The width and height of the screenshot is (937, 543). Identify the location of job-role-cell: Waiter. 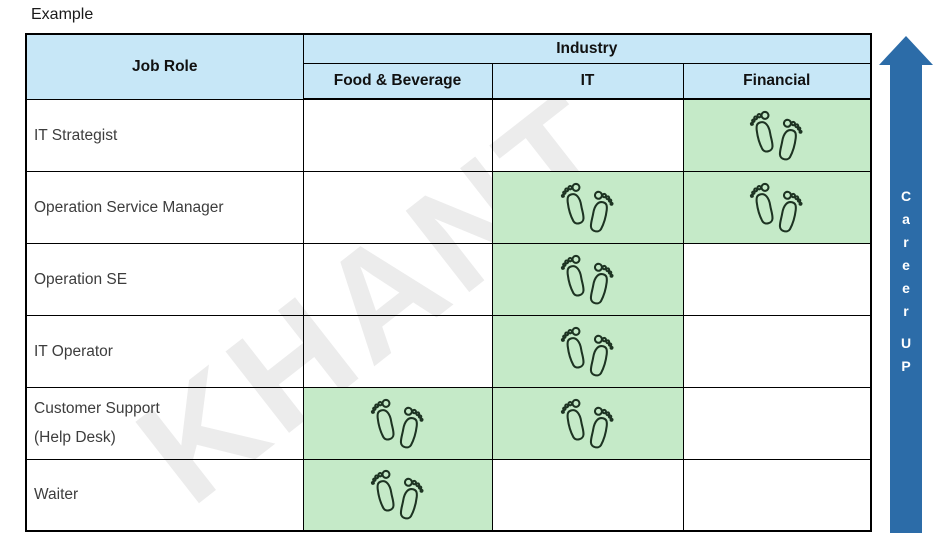
(164, 495).